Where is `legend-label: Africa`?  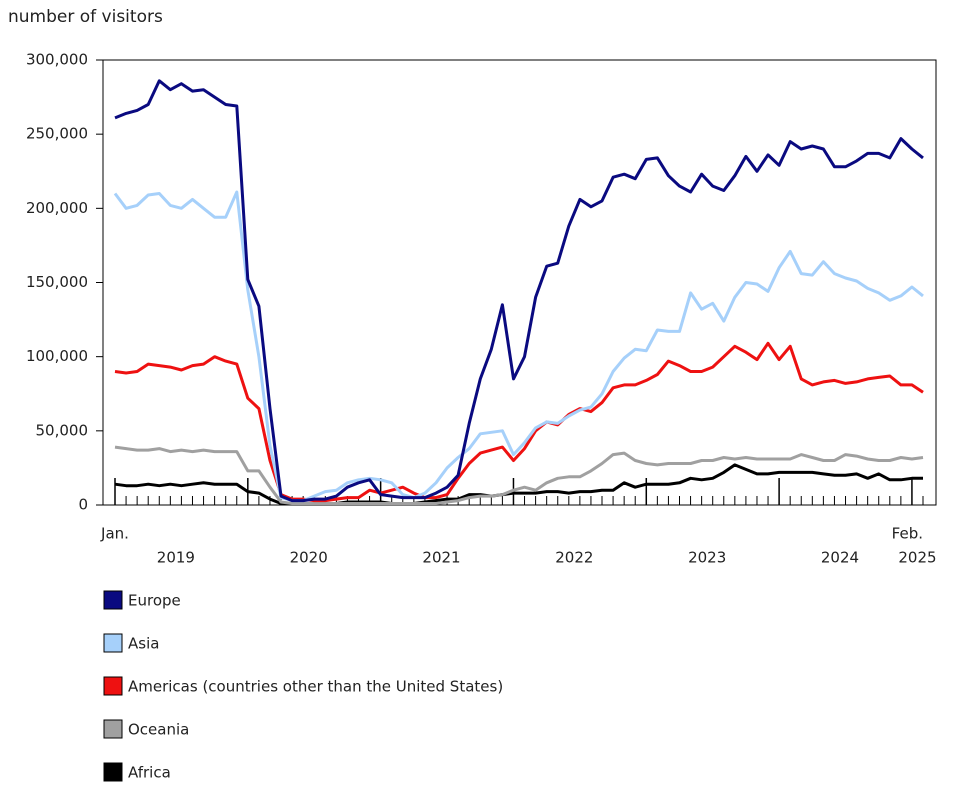
legend-label: Africa is located at coordinates (149, 773).